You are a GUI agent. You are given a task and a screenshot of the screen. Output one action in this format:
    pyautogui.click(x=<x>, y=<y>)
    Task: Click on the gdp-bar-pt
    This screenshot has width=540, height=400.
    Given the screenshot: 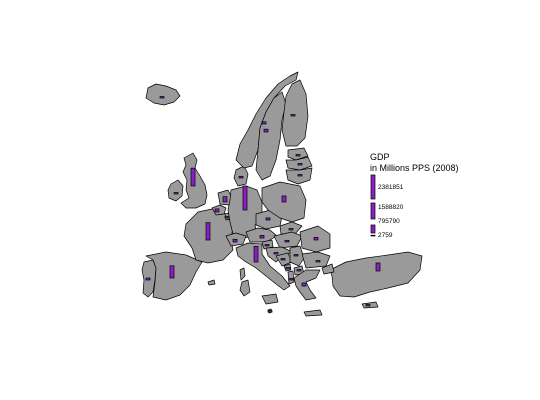 What is the action you would take?
    pyautogui.click(x=148, y=279)
    